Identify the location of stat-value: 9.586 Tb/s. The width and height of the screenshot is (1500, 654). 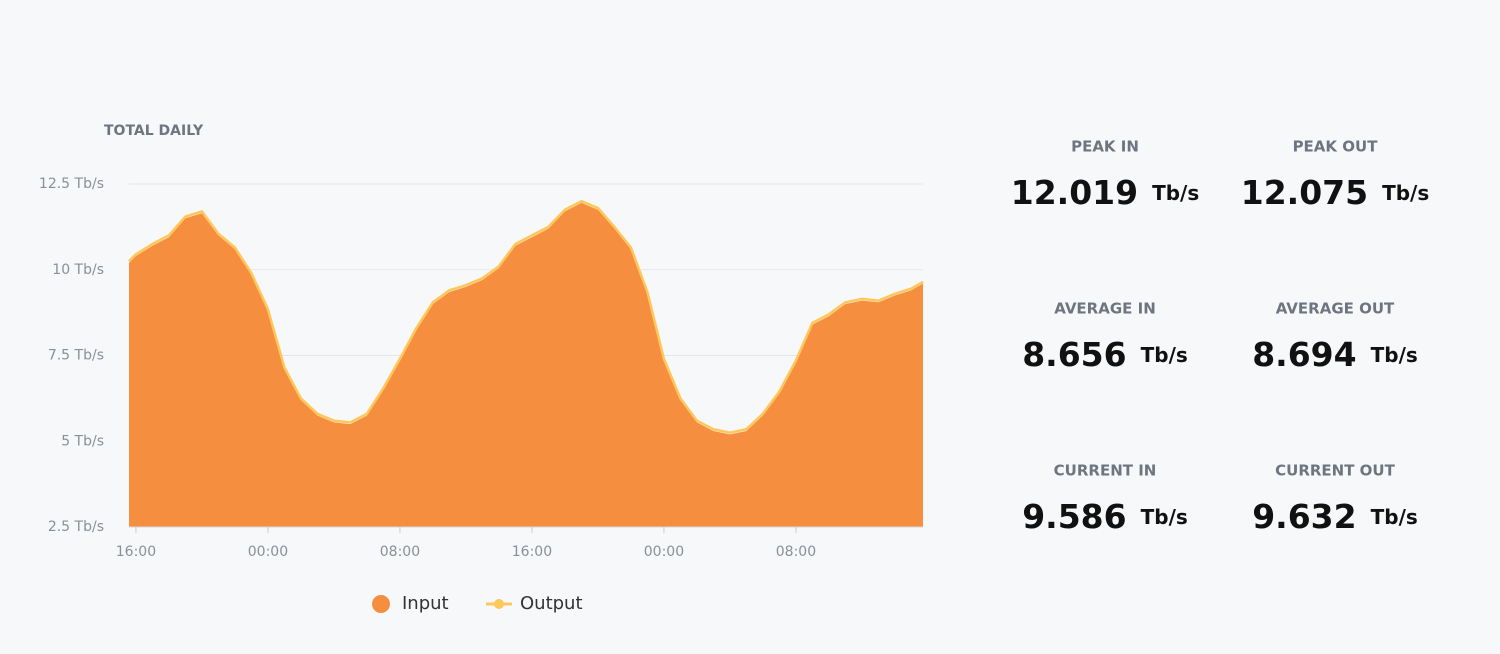
(1105, 516).